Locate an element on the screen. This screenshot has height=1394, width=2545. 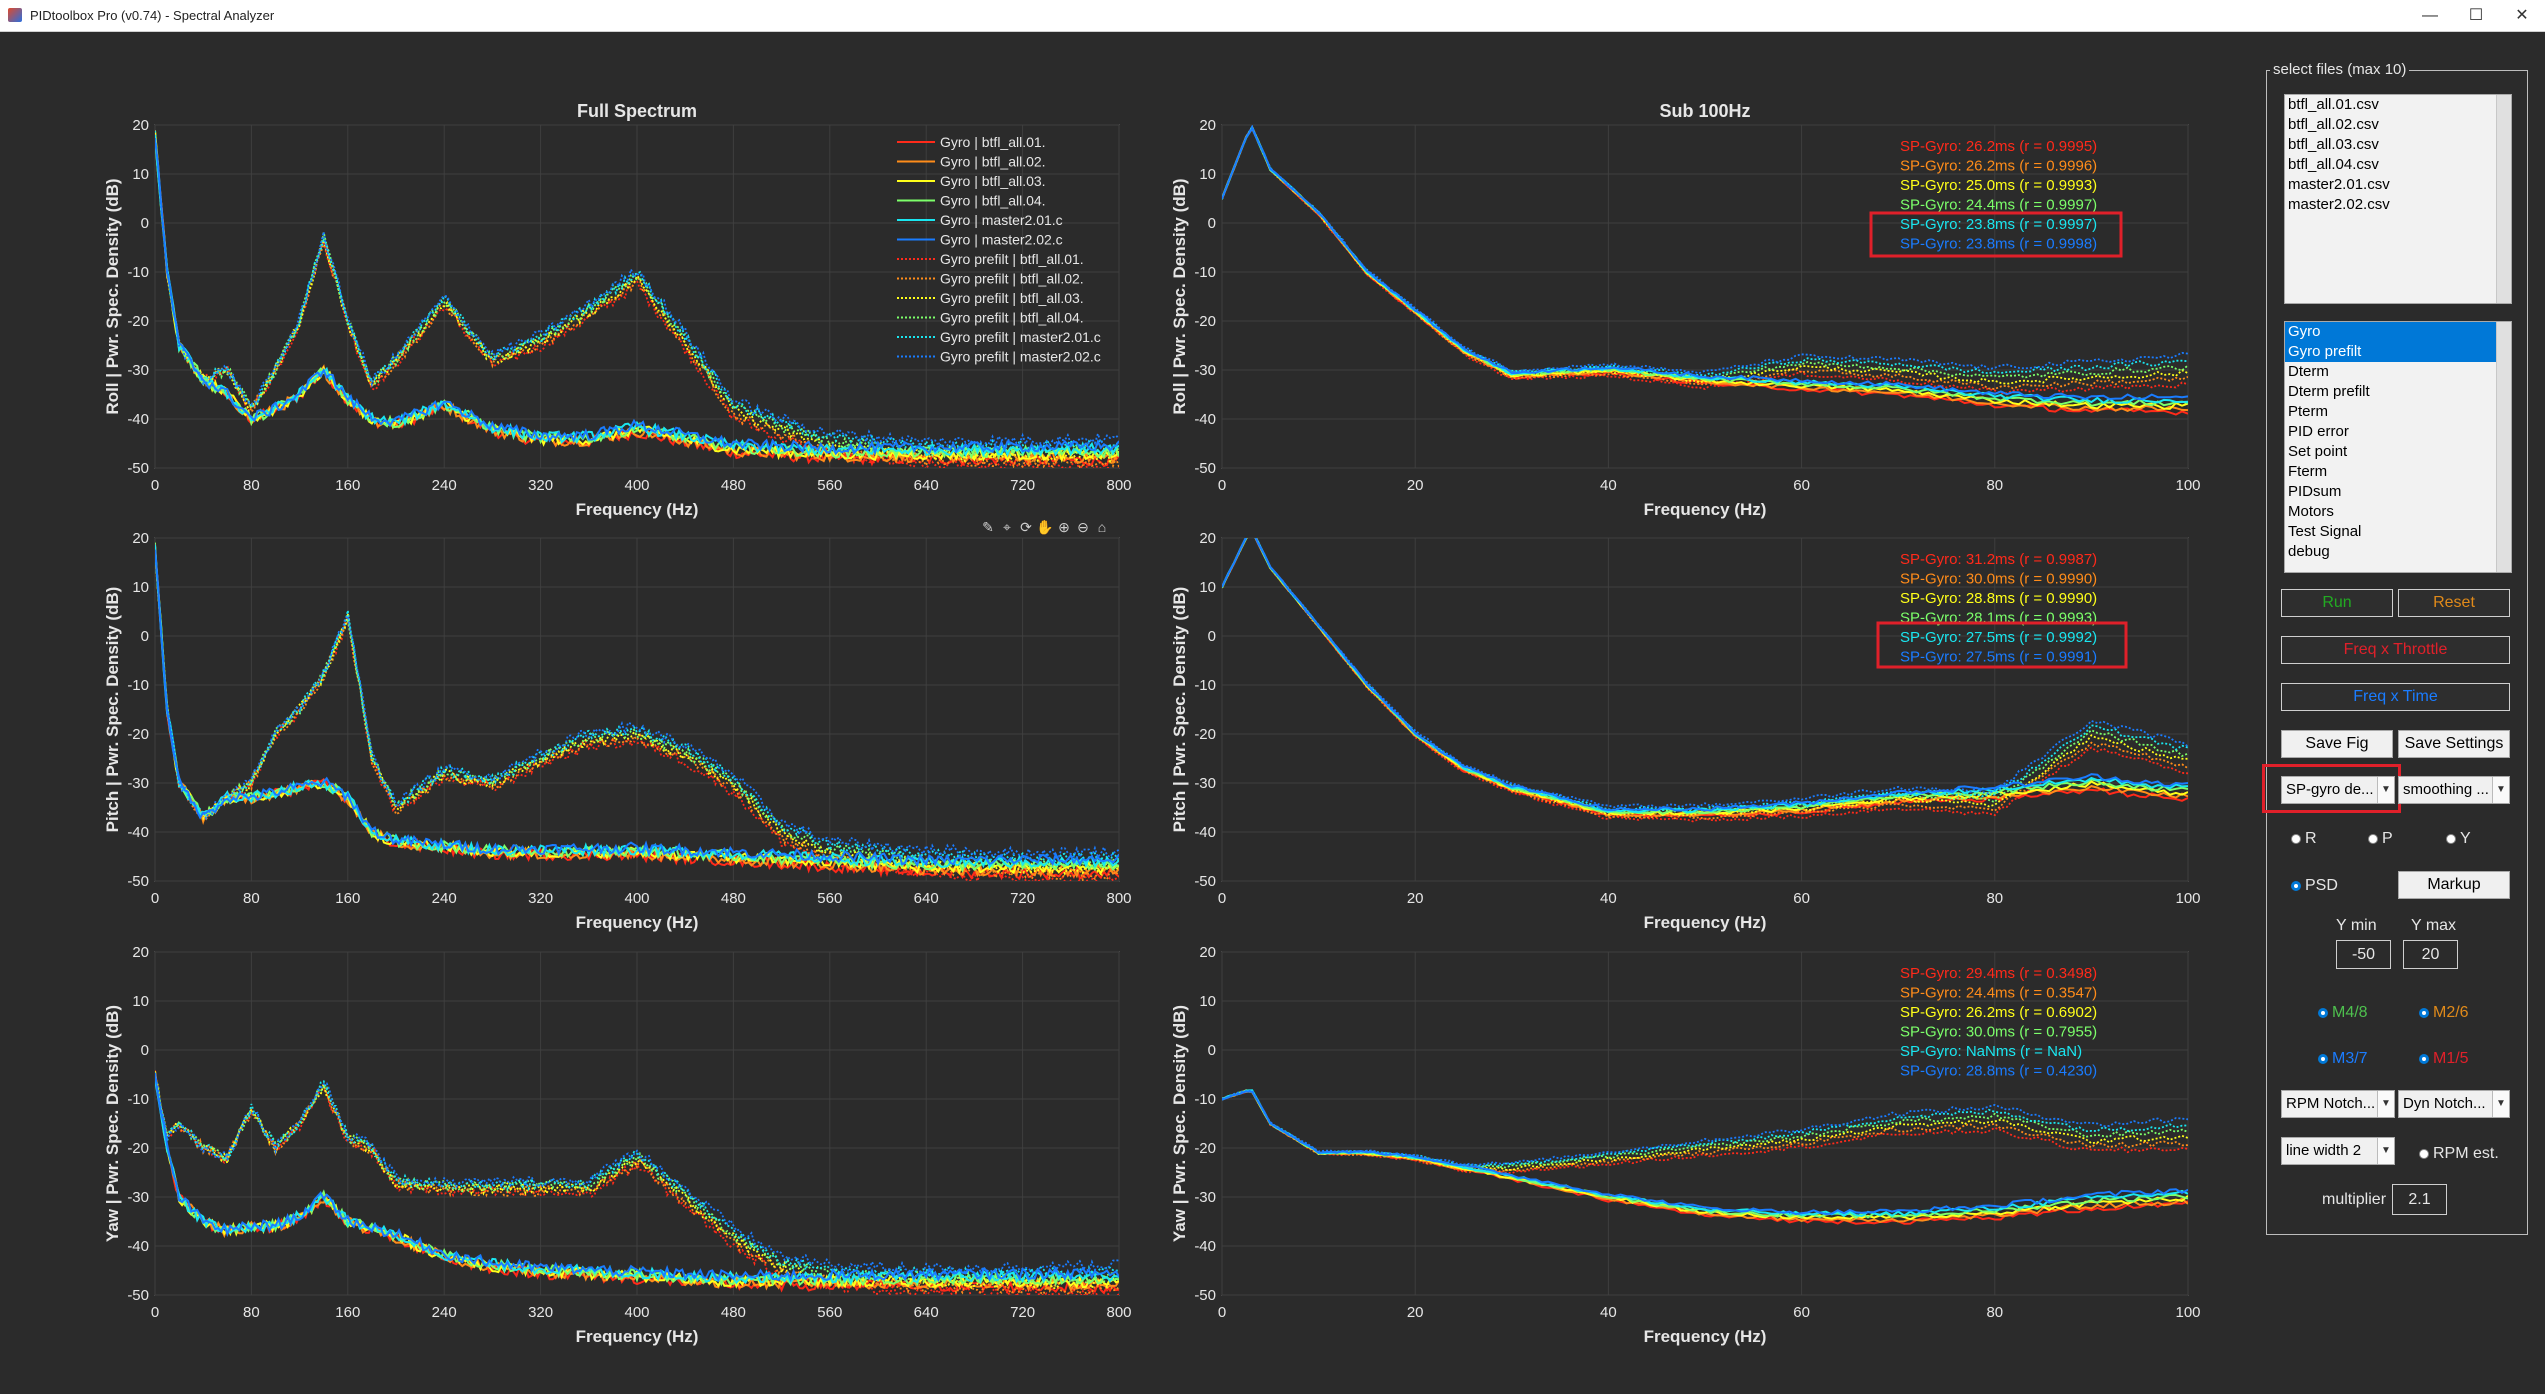
signal-list-item: PID error is located at coordinates (2318, 431).